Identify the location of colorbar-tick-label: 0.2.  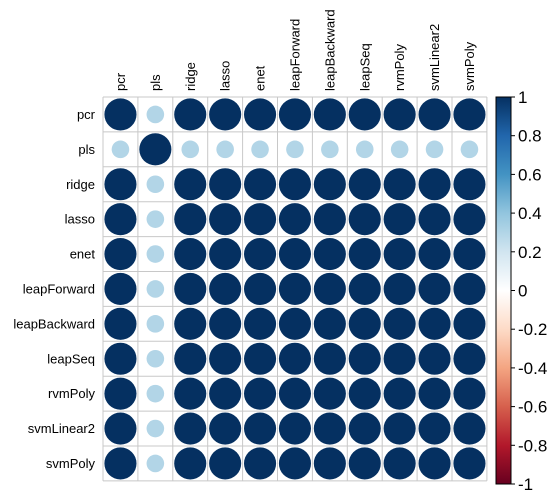
(530, 252).